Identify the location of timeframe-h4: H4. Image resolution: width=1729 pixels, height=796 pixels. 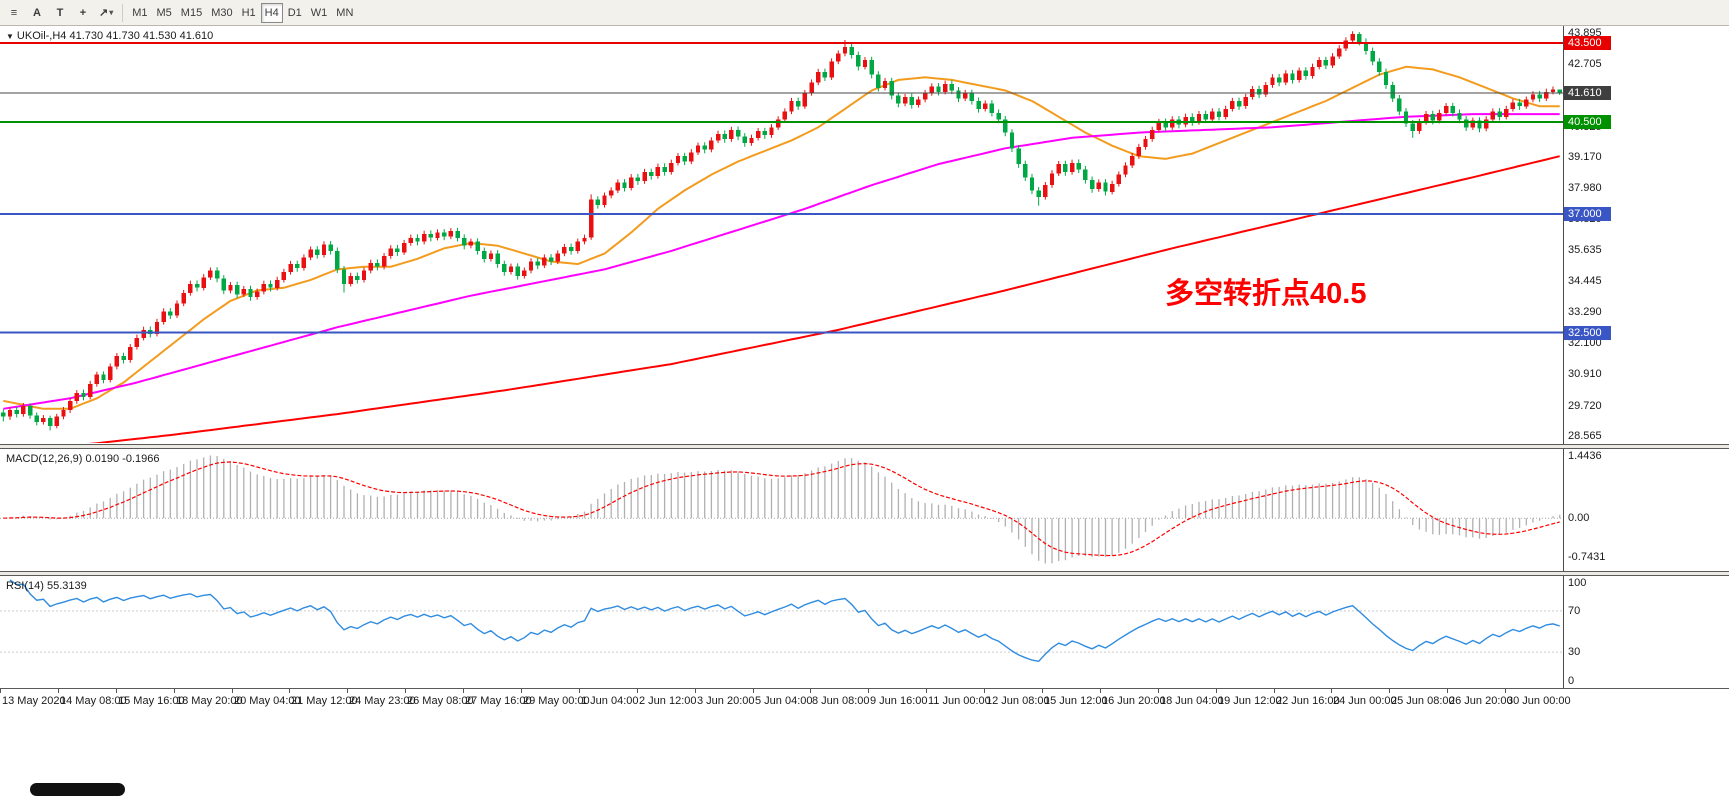
(271, 12).